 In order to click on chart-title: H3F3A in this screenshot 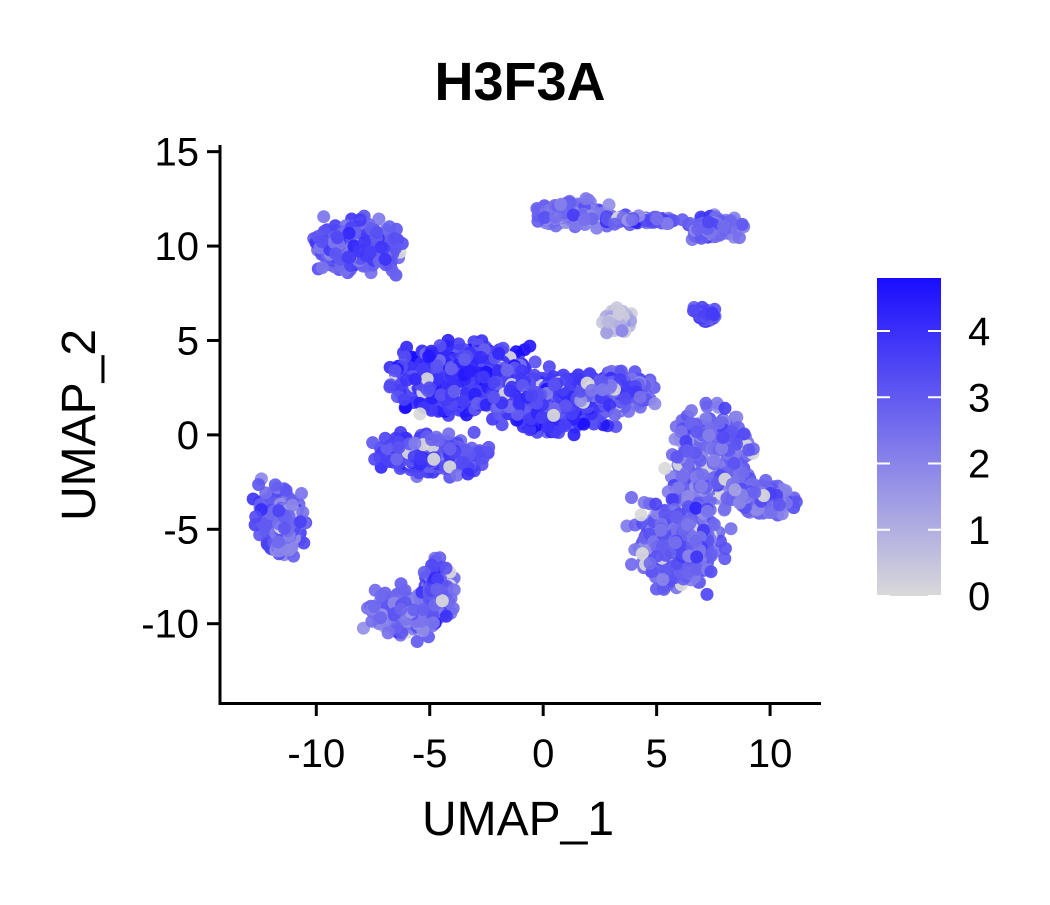, I will do `click(519, 82)`.